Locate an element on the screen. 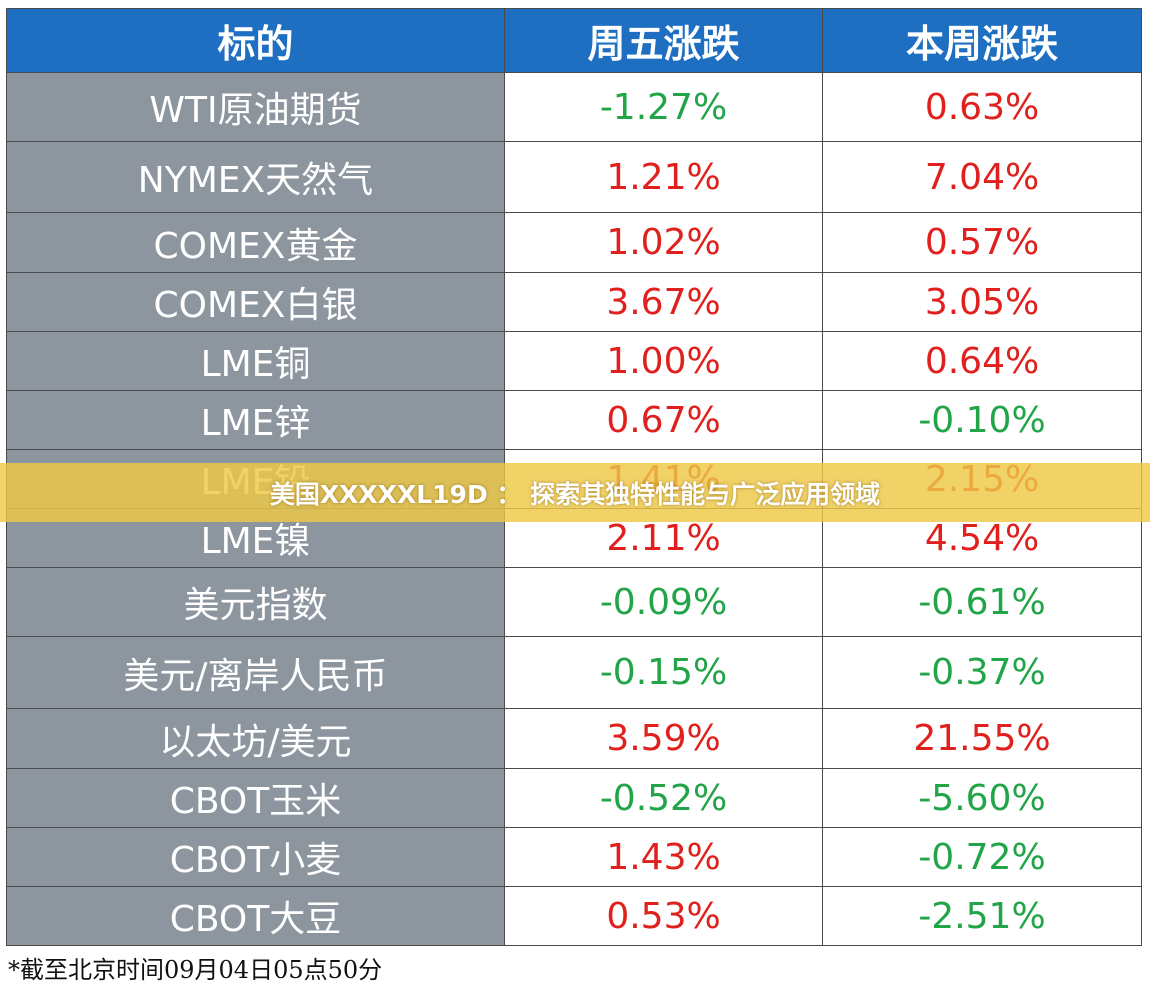 The width and height of the screenshot is (1150, 987). table-row: NYMEX天然气 1.21% 7.04% is located at coordinates (574, 177).